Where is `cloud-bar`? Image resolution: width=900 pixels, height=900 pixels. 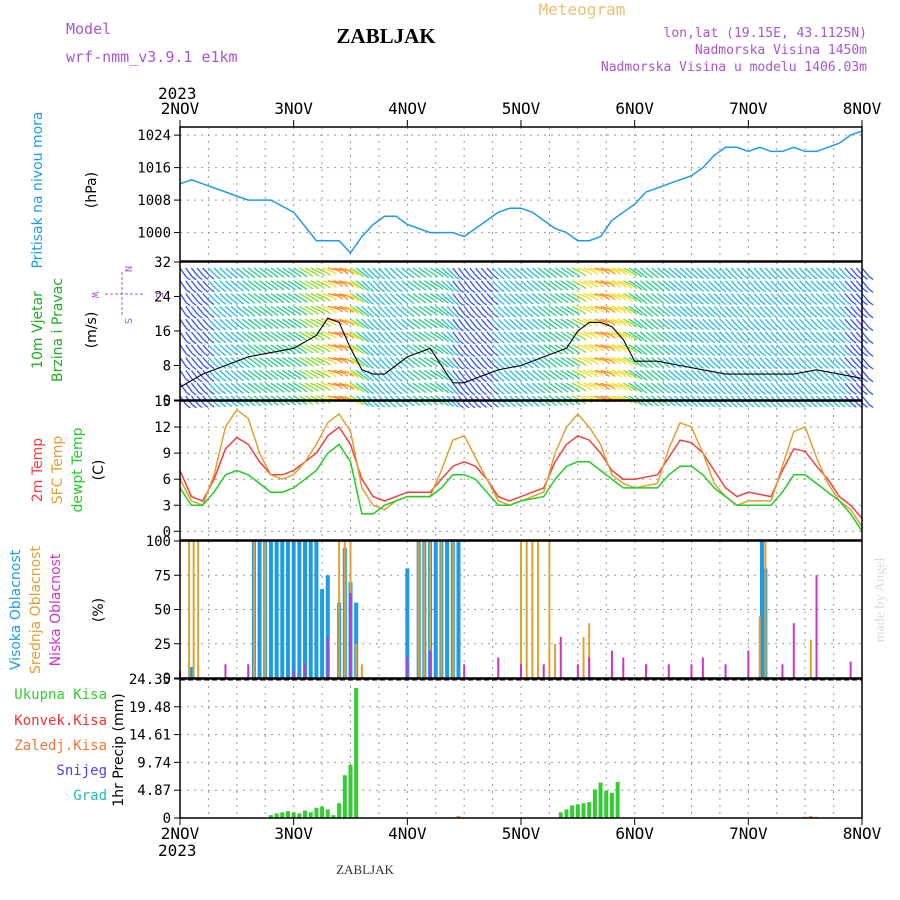 cloud-bar is located at coordinates (322, 633).